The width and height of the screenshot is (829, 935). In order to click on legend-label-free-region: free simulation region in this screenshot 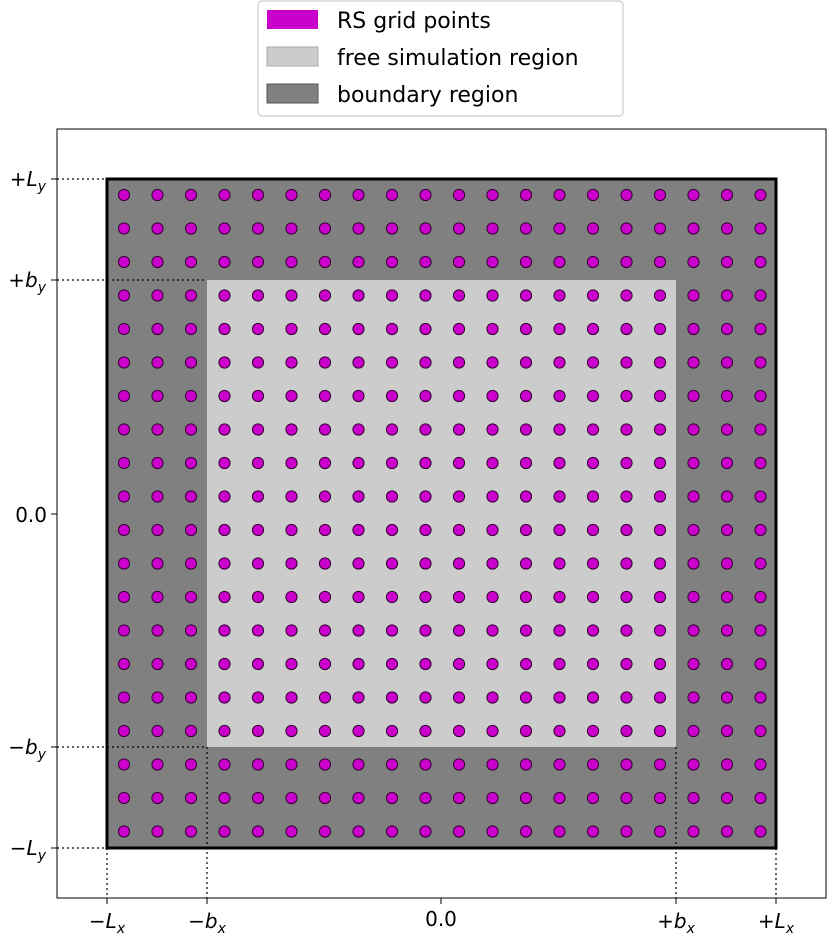, I will do `click(458, 58)`.